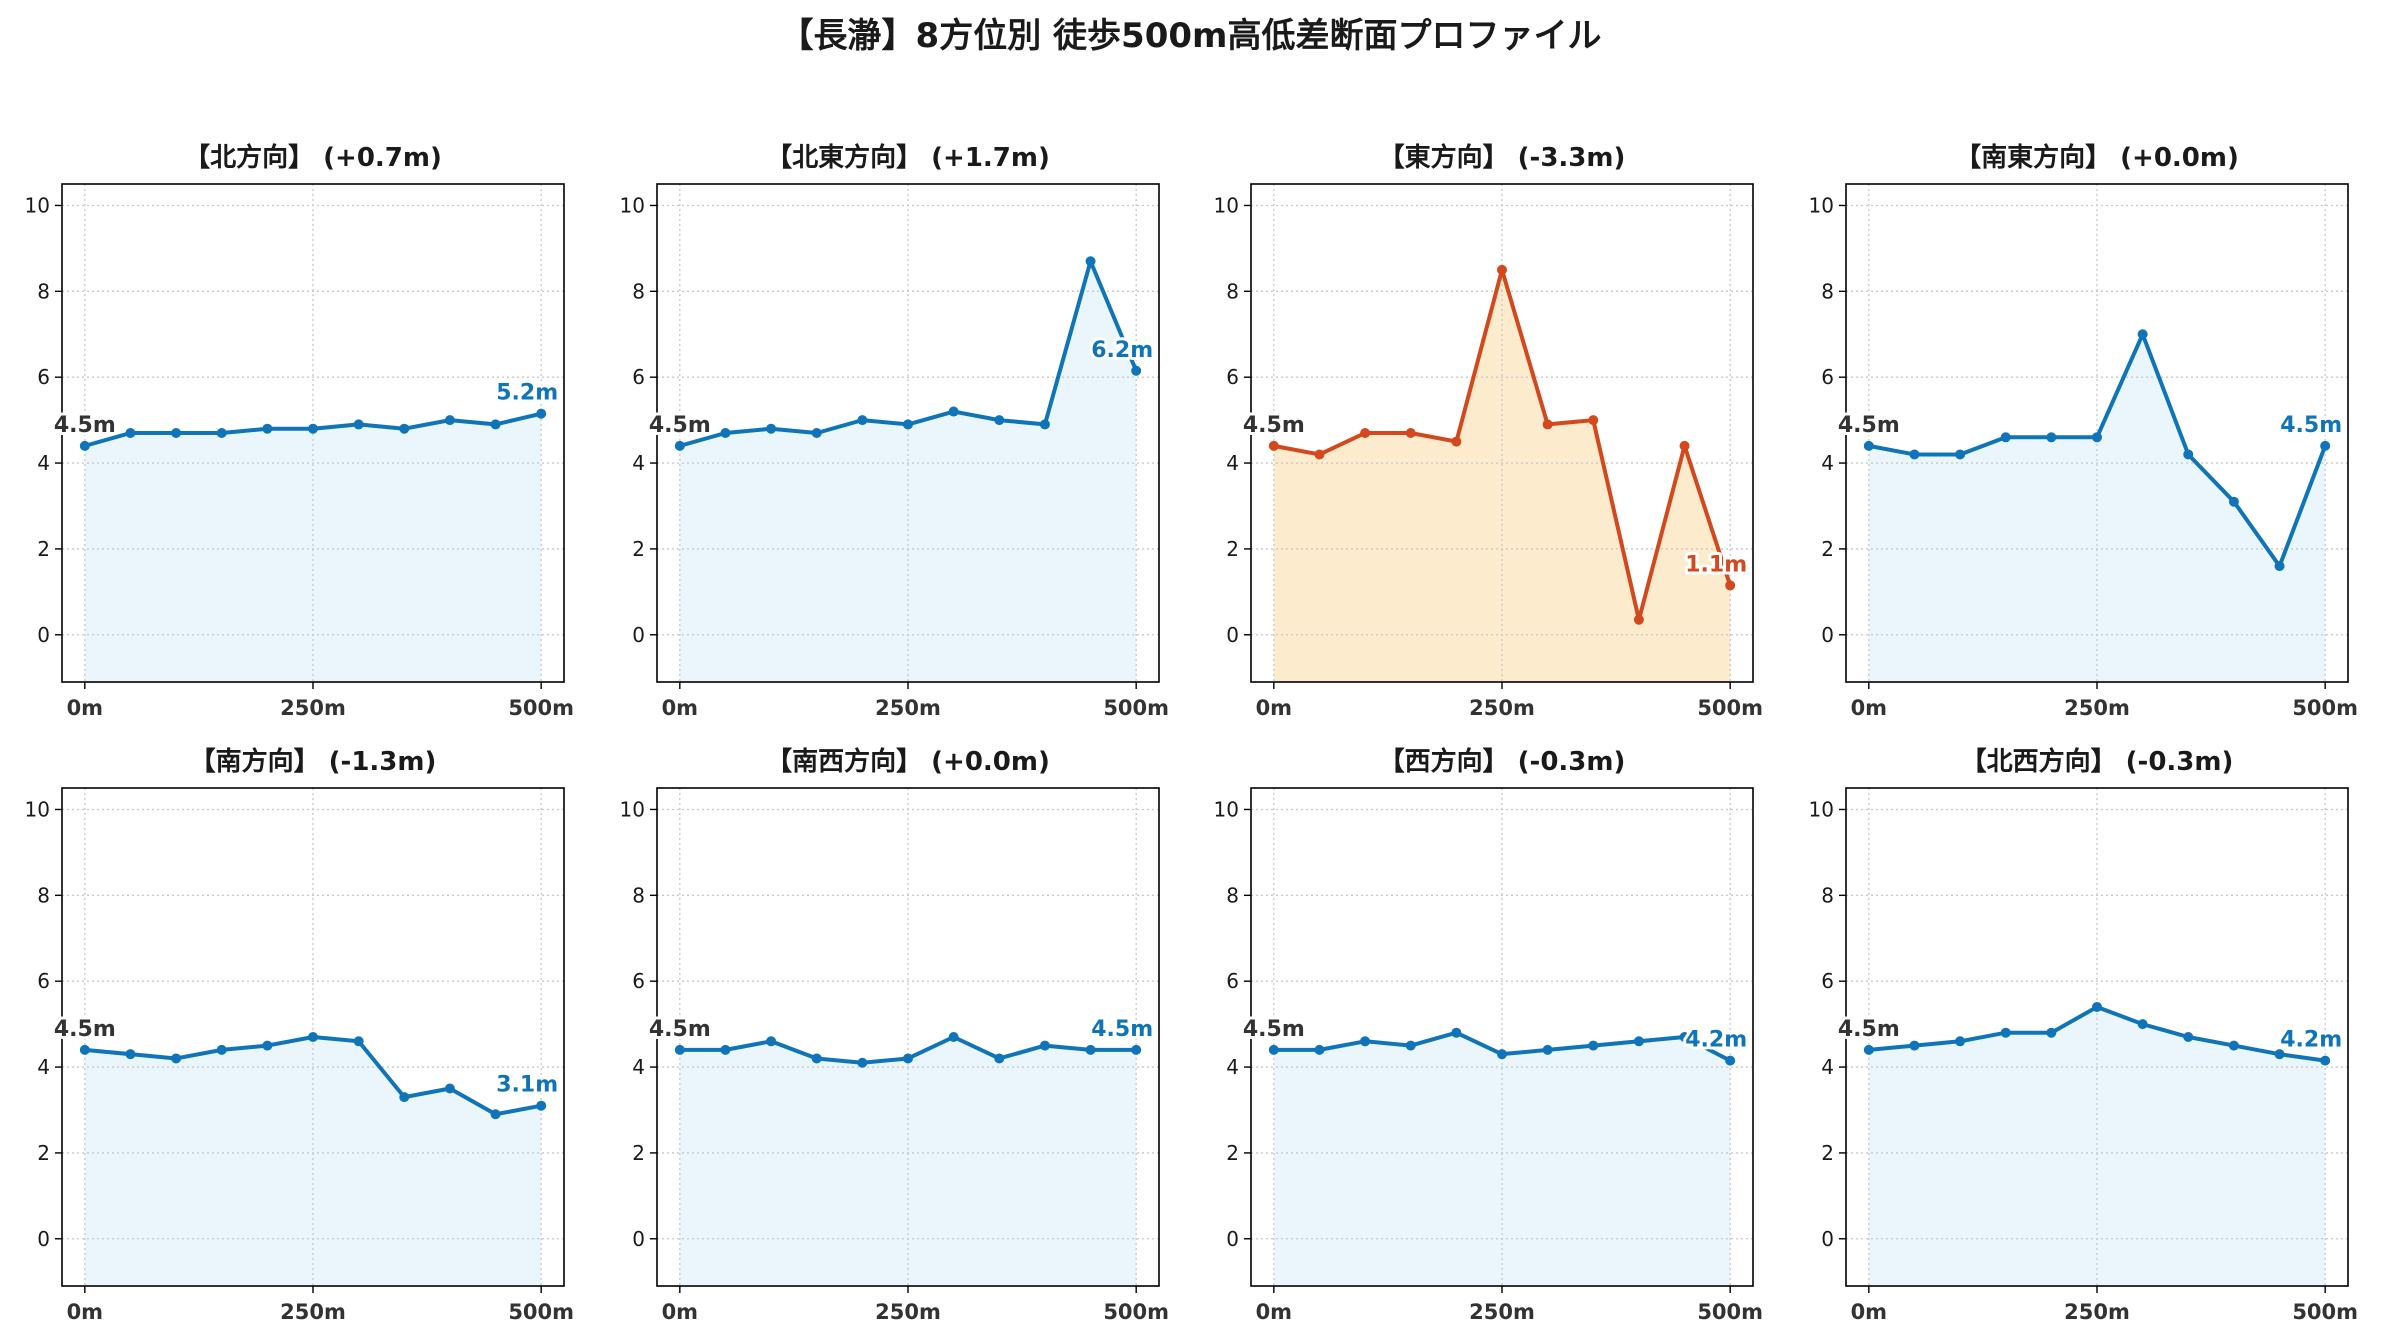 This screenshot has height=1340, width=2381. What do you see at coordinates (1190, 36) in the screenshot?
I see `figure-title: 【長瀞】8方位別 徒歩500m高低差断面プロファイル` at bounding box center [1190, 36].